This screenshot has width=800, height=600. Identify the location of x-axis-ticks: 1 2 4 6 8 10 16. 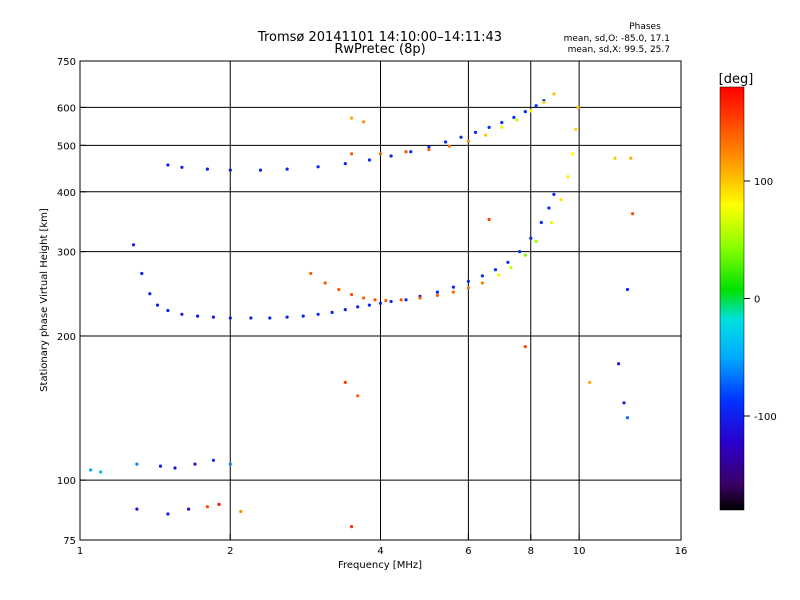
(382, 545).